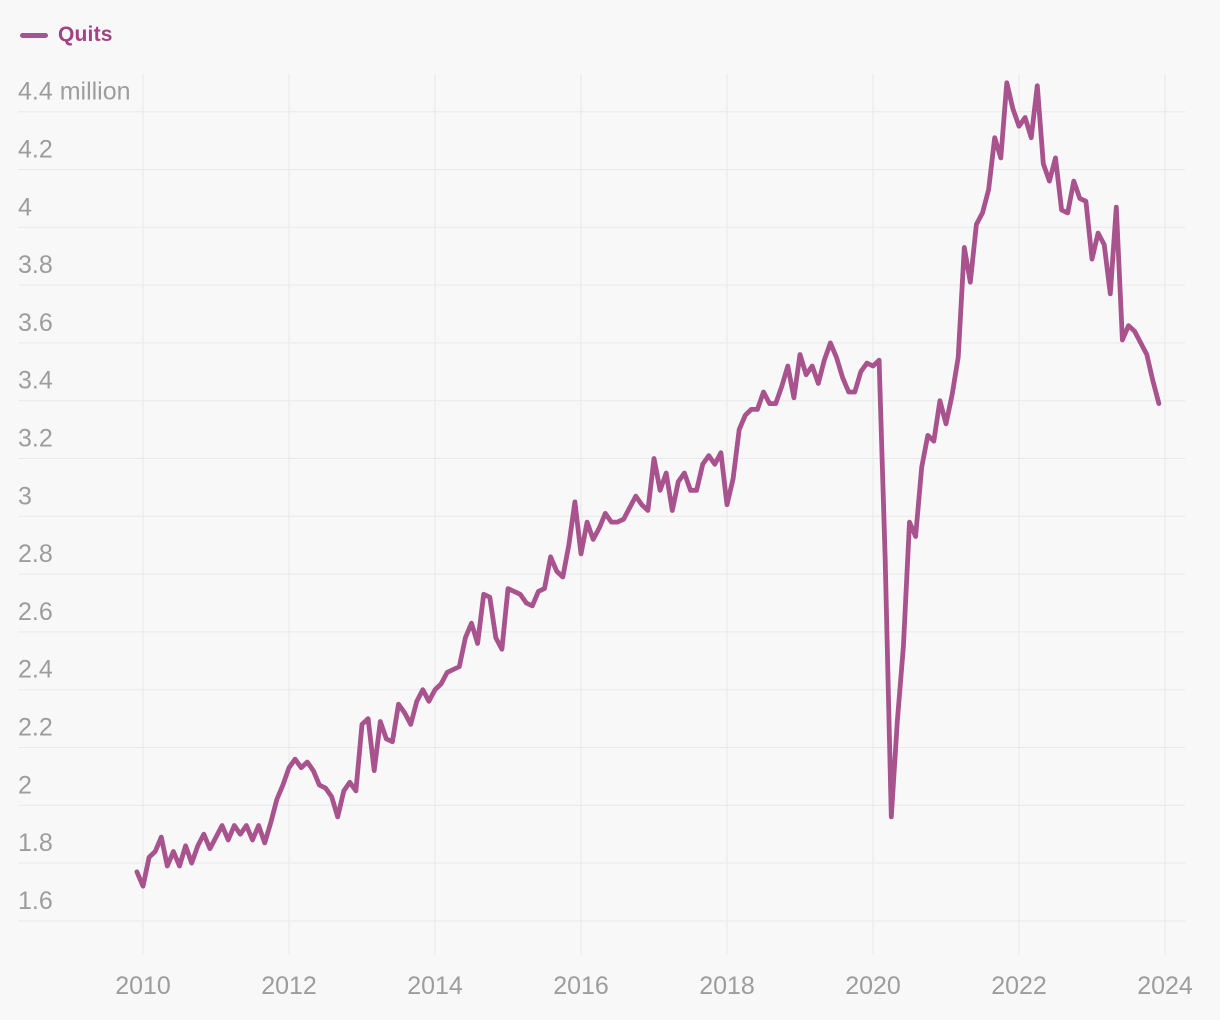 Image resolution: width=1220 pixels, height=1020 pixels. What do you see at coordinates (1165, 986) in the screenshot?
I see `x-axis-tick-label: 2024` at bounding box center [1165, 986].